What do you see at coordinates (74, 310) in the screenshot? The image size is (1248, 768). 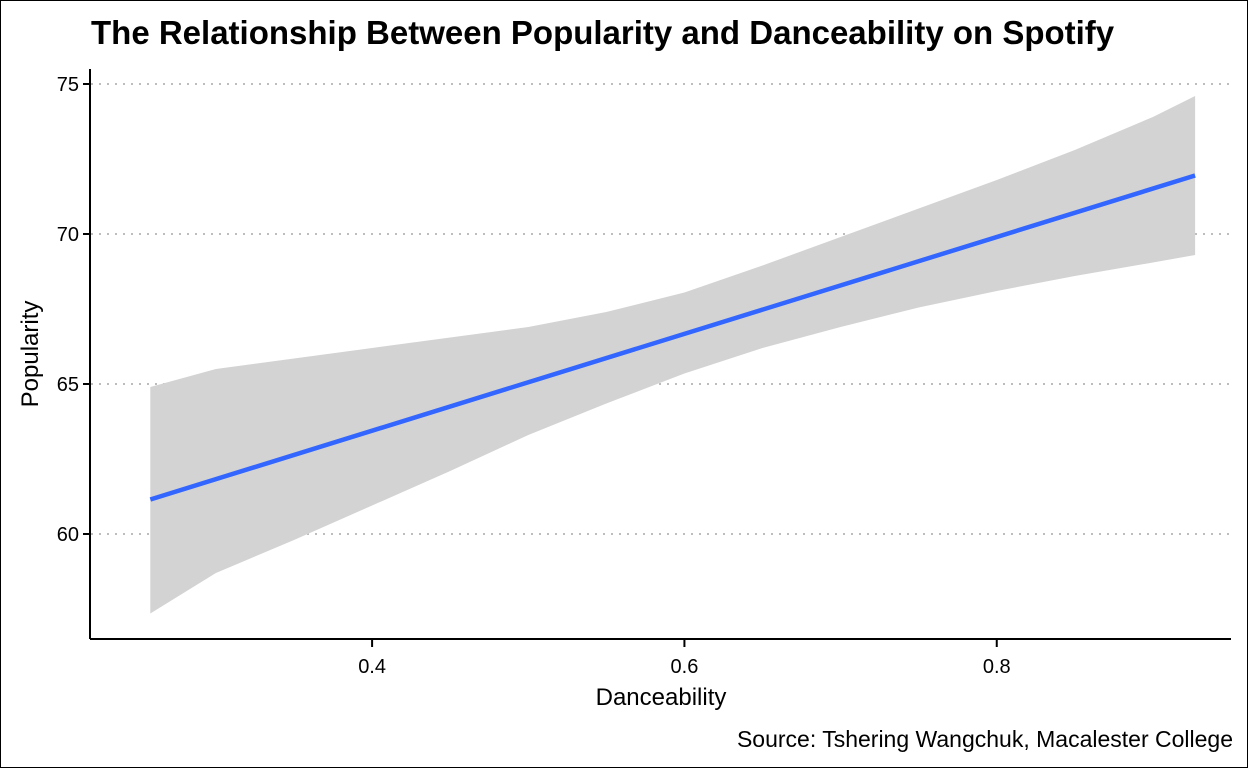 I see `y-axis-ticks: 60 65 70 75` at bounding box center [74, 310].